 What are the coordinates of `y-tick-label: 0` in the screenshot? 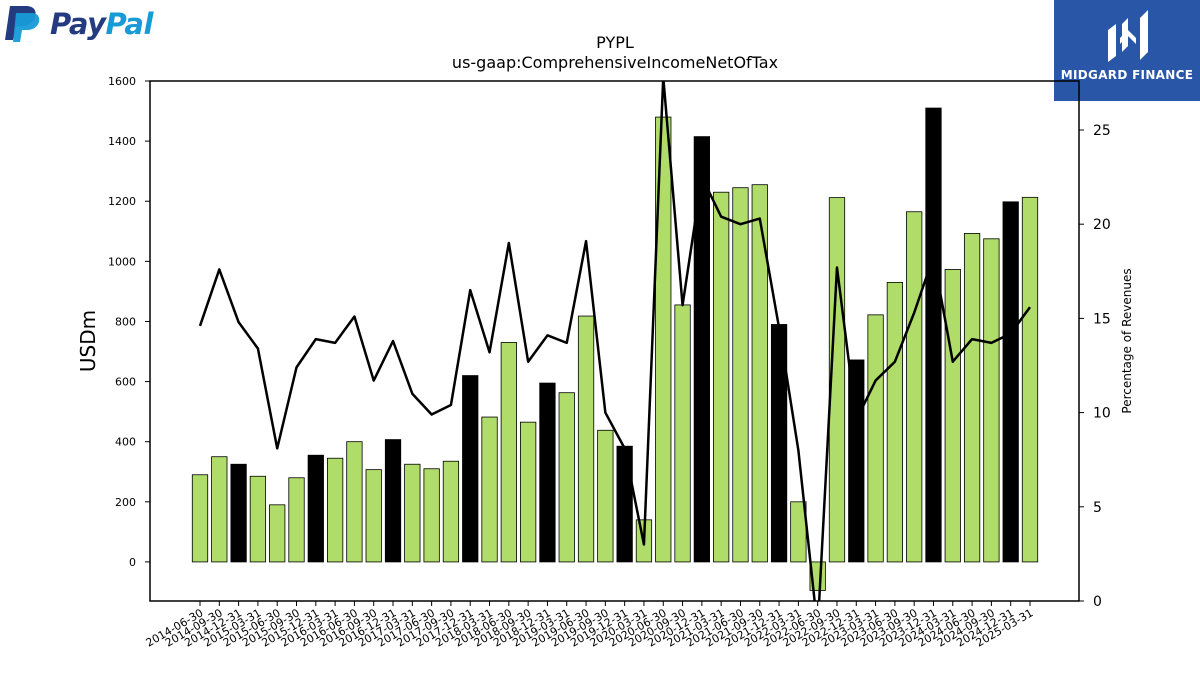 It's located at (132, 562).